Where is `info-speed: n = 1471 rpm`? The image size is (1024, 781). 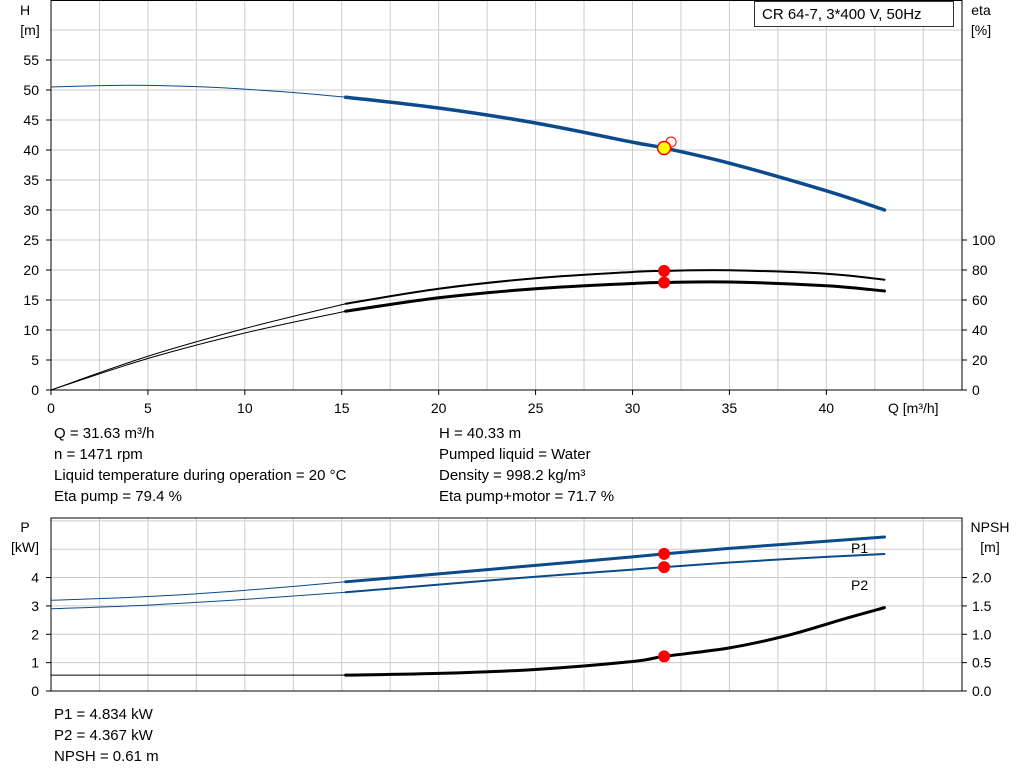
info-speed: n = 1471 rpm is located at coordinates (98, 454).